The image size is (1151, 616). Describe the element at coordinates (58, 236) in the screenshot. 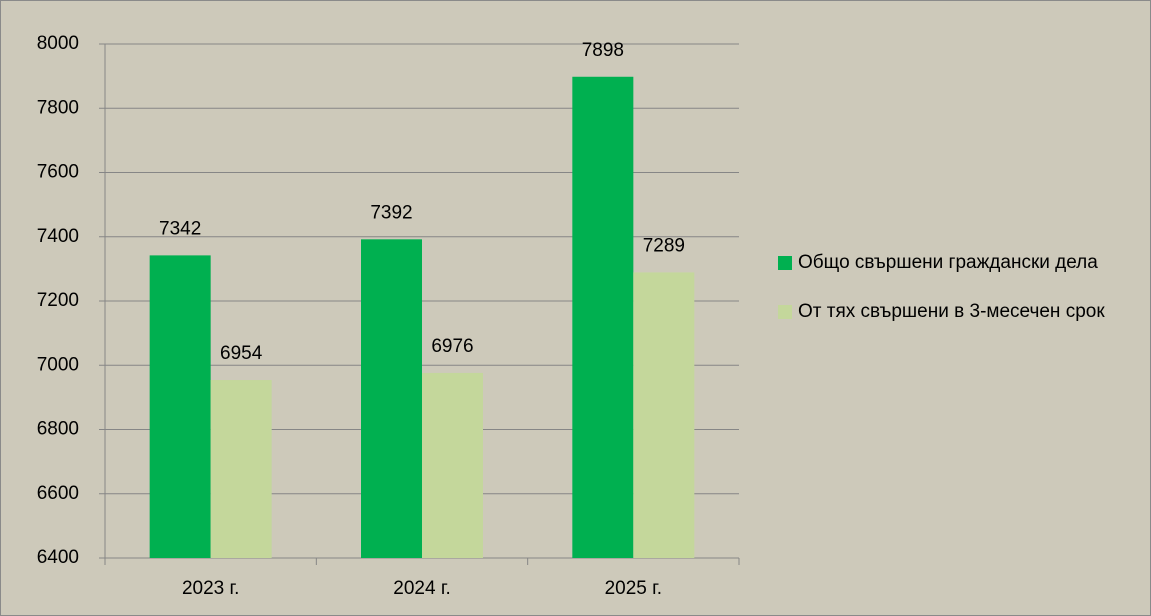

I see `y-tick-label: 7400` at that location.